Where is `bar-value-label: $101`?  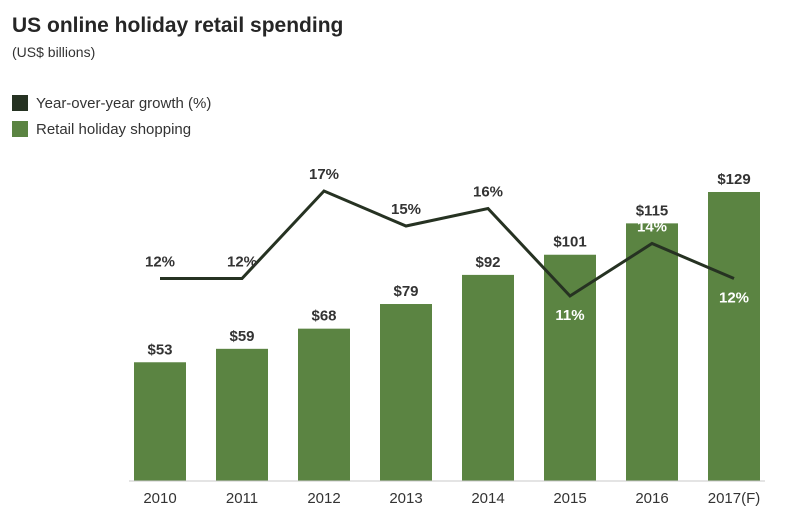
bar-value-label: $101 is located at coordinates (569, 242).